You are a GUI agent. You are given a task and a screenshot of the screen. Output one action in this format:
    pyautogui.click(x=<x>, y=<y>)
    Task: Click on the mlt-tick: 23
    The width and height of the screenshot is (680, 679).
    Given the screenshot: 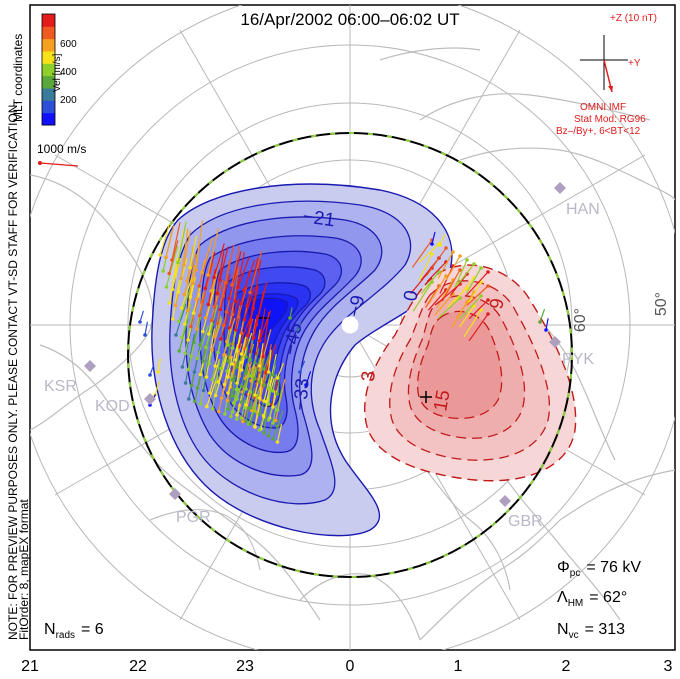 What is the action you would take?
    pyautogui.click(x=245, y=666)
    